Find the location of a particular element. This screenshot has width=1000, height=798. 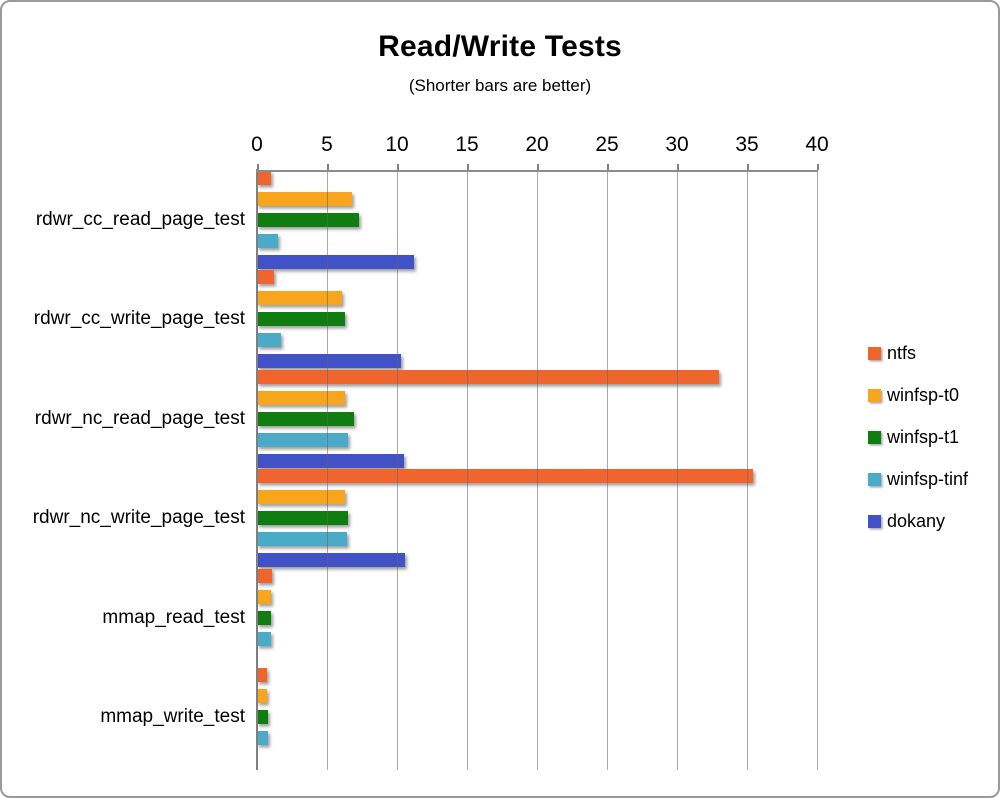

x-axis-tick-label: 15 is located at coordinates (467, 144).